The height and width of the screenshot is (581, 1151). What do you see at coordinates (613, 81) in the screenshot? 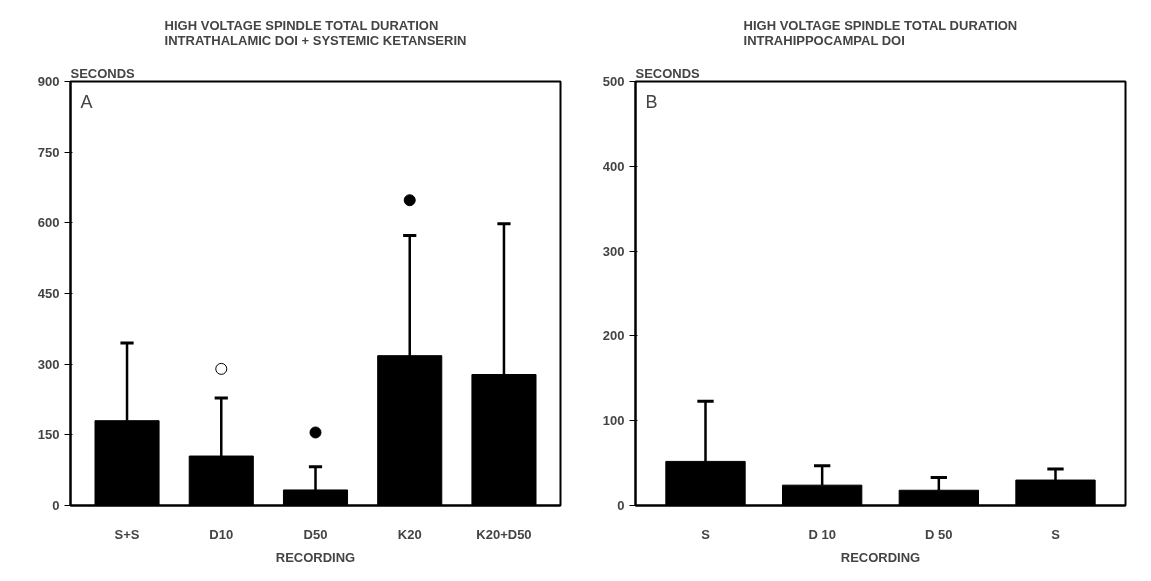
I see `y-tick-label: 500` at bounding box center [613, 81].